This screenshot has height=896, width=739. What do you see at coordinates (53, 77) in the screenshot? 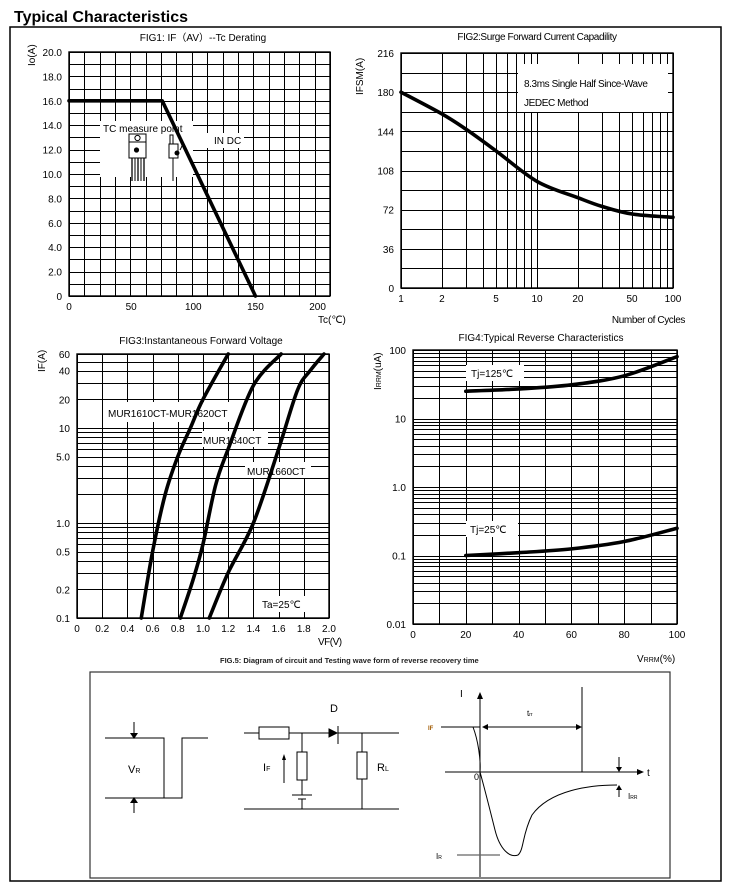
I see `y-tick-label: 18.0` at bounding box center [53, 77].